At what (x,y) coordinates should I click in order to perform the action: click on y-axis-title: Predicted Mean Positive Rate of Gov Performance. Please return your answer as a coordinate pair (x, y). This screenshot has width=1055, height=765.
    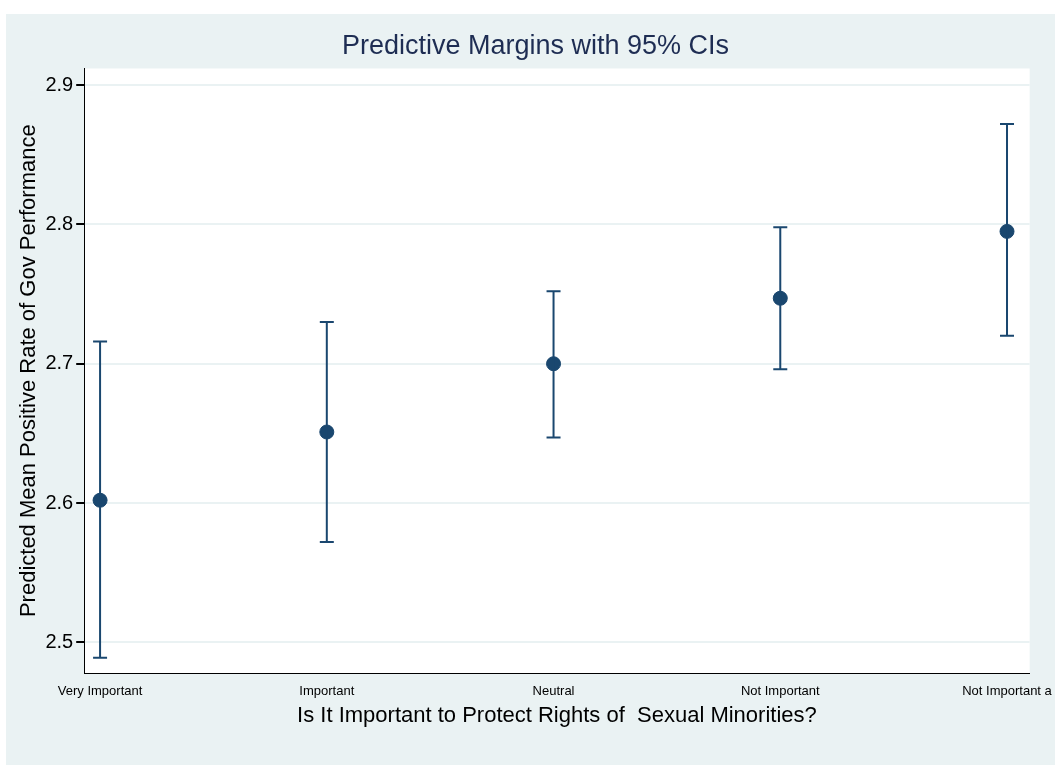
    Looking at the image, I should click on (28, 371).